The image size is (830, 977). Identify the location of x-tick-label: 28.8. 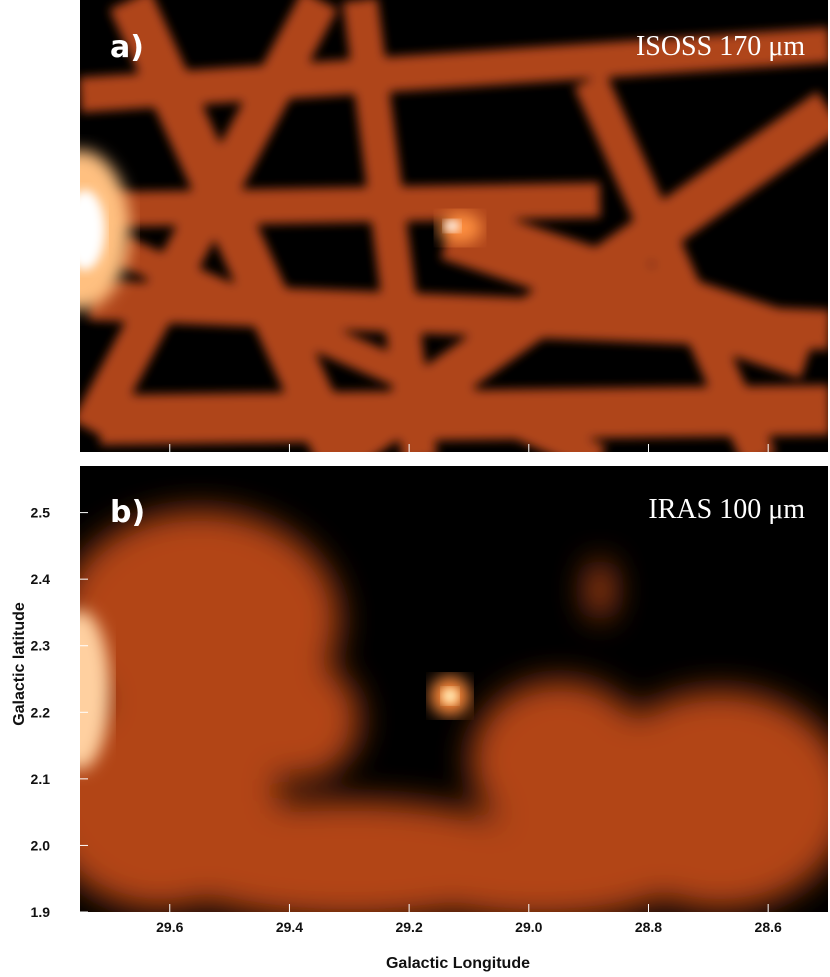
(648, 927).